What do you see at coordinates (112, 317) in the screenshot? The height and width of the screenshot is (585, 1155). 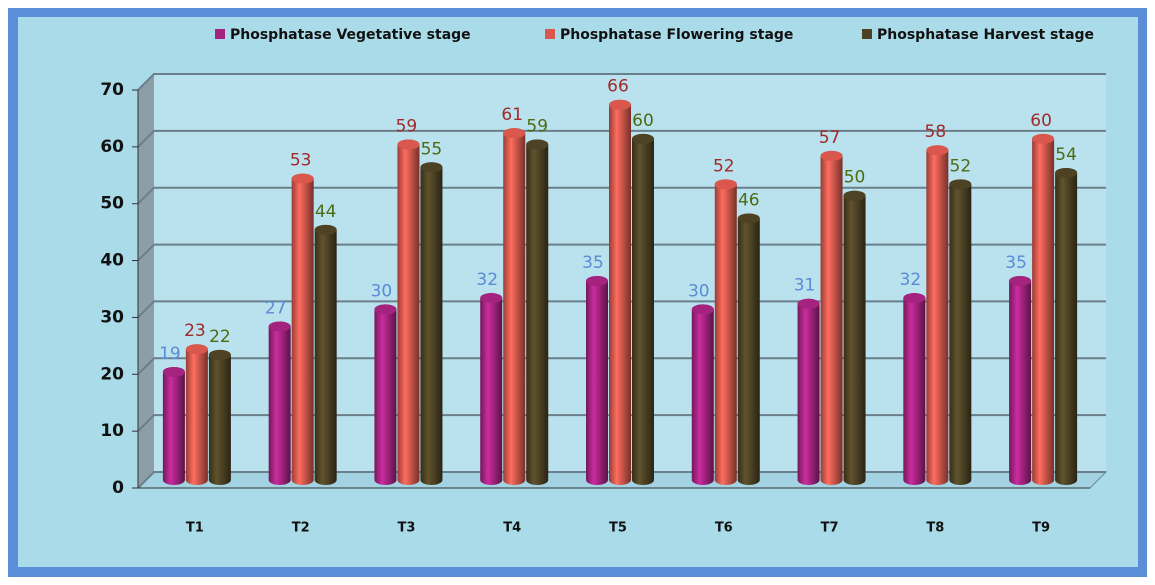 I see `y-tick-label: 30` at bounding box center [112, 317].